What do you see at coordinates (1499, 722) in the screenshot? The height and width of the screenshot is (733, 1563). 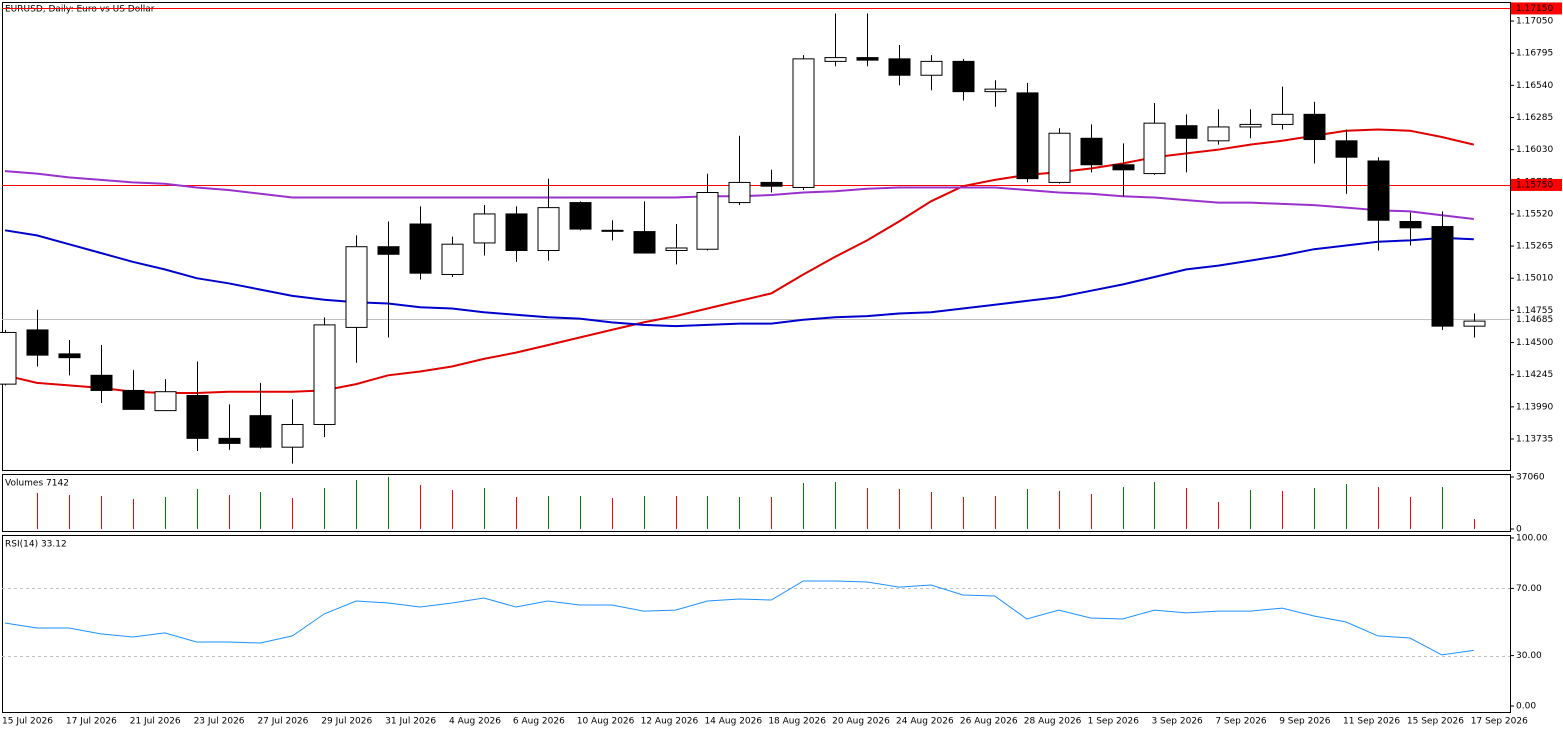 I see `x-tick-label: 17 Sep 2026` at bounding box center [1499, 722].